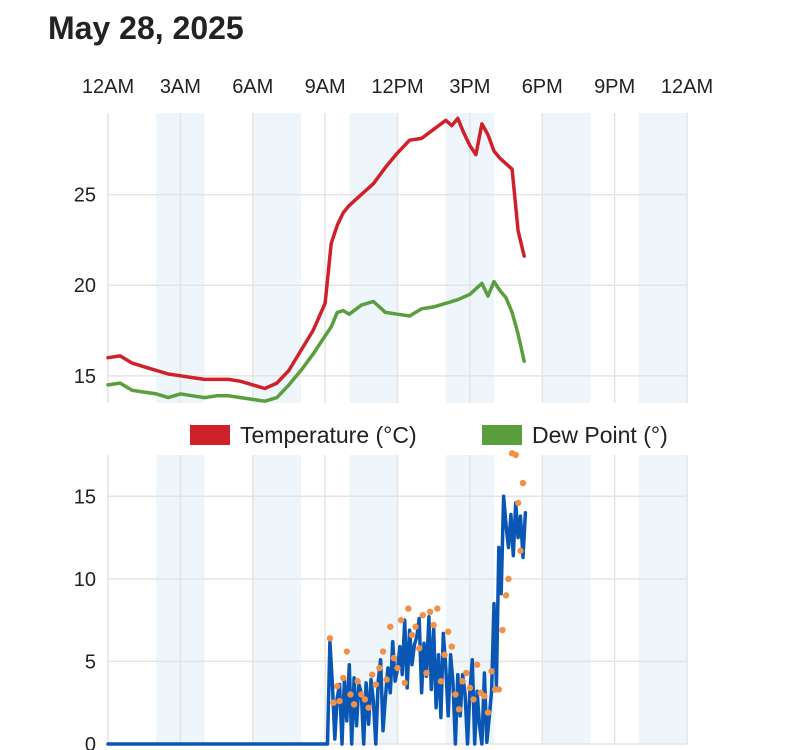 Image resolution: width=795 pixels, height=750 pixels. I want to click on y-tick-label: 5, so click(90, 662).